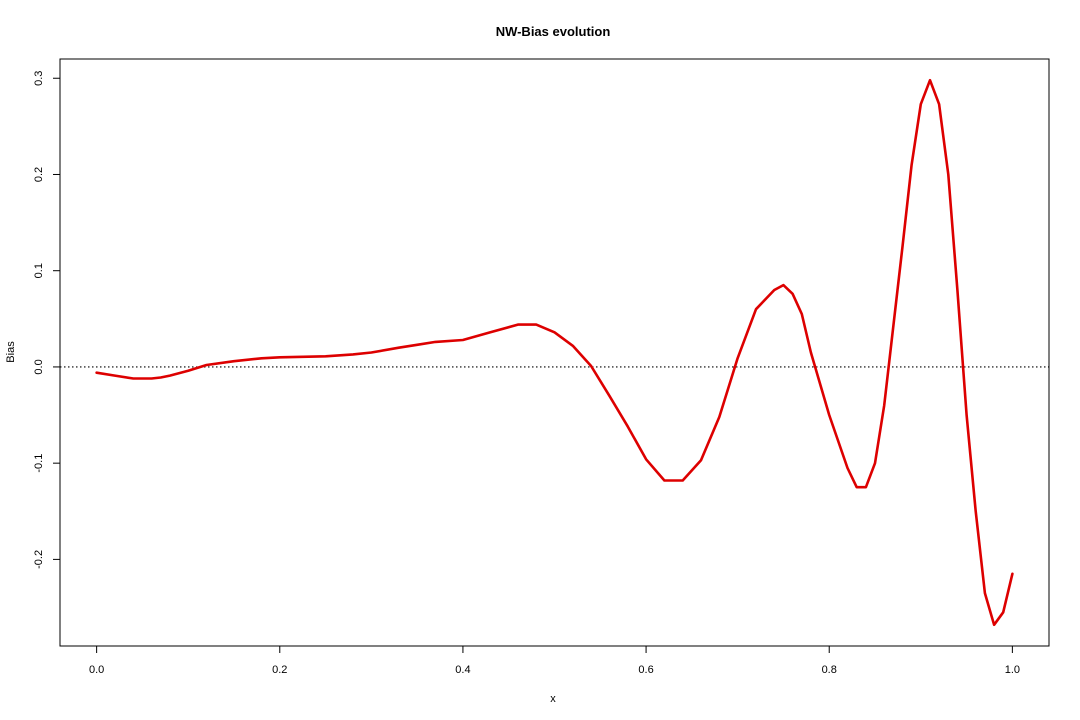  Describe the element at coordinates (1012, 670) in the screenshot. I see `x-tick-label: 1.0` at that location.